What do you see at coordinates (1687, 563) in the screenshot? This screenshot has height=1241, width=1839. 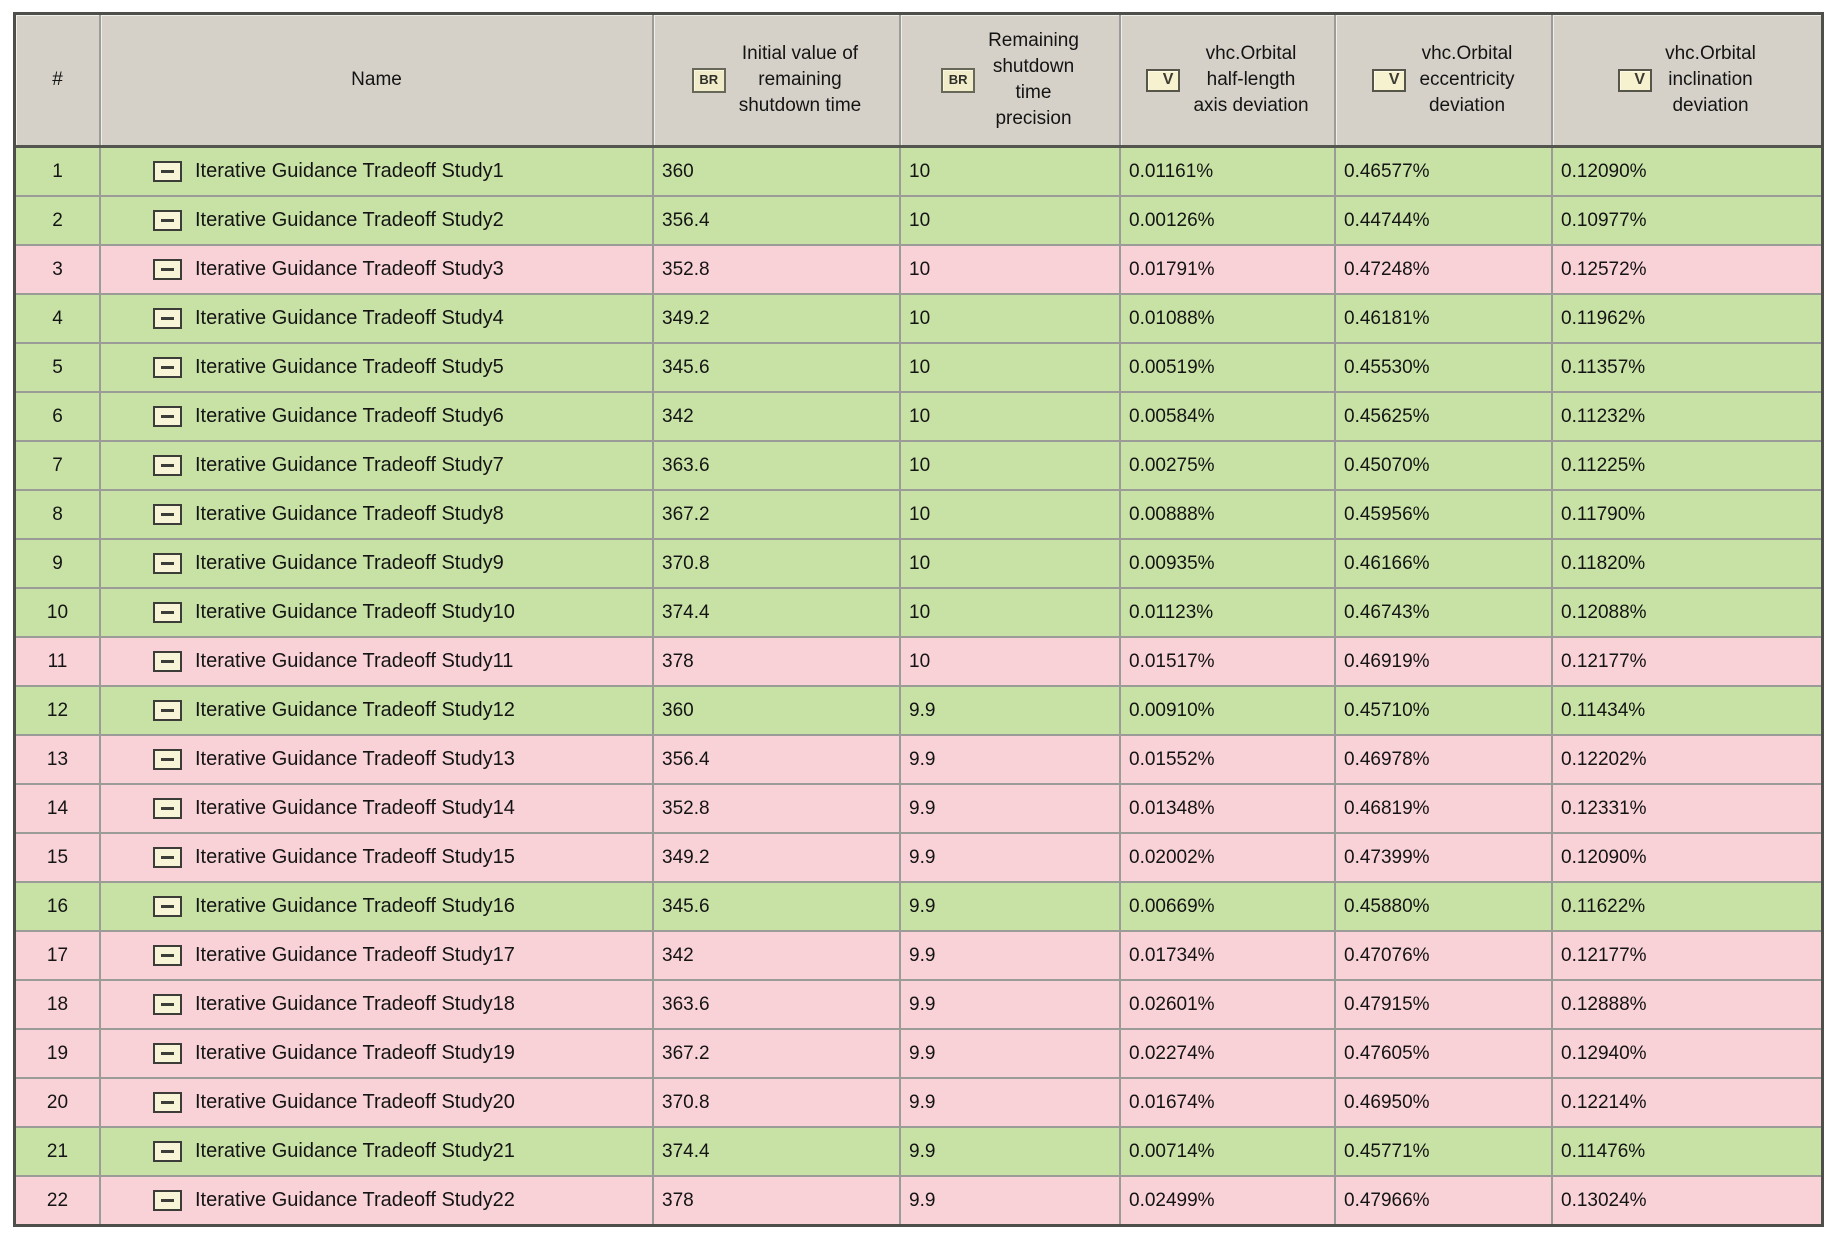 I see `inclination-deviation-cell: 0.11820%` at bounding box center [1687, 563].